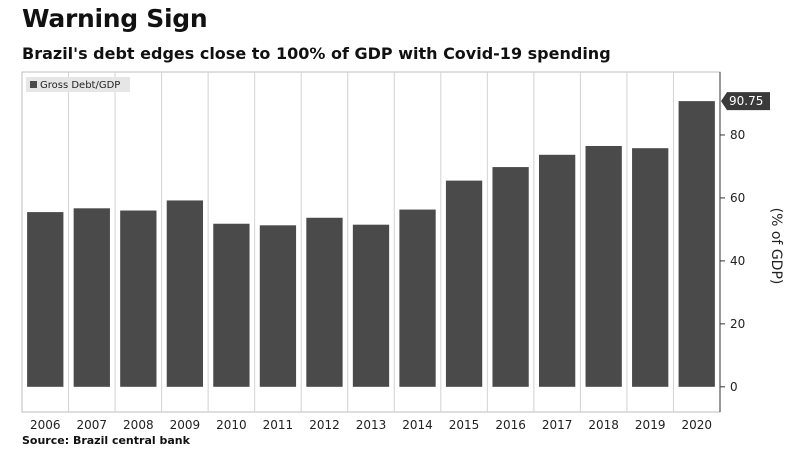 The image size is (800, 462). I want to click on x-tick-label: 2010, so click(231, 425).